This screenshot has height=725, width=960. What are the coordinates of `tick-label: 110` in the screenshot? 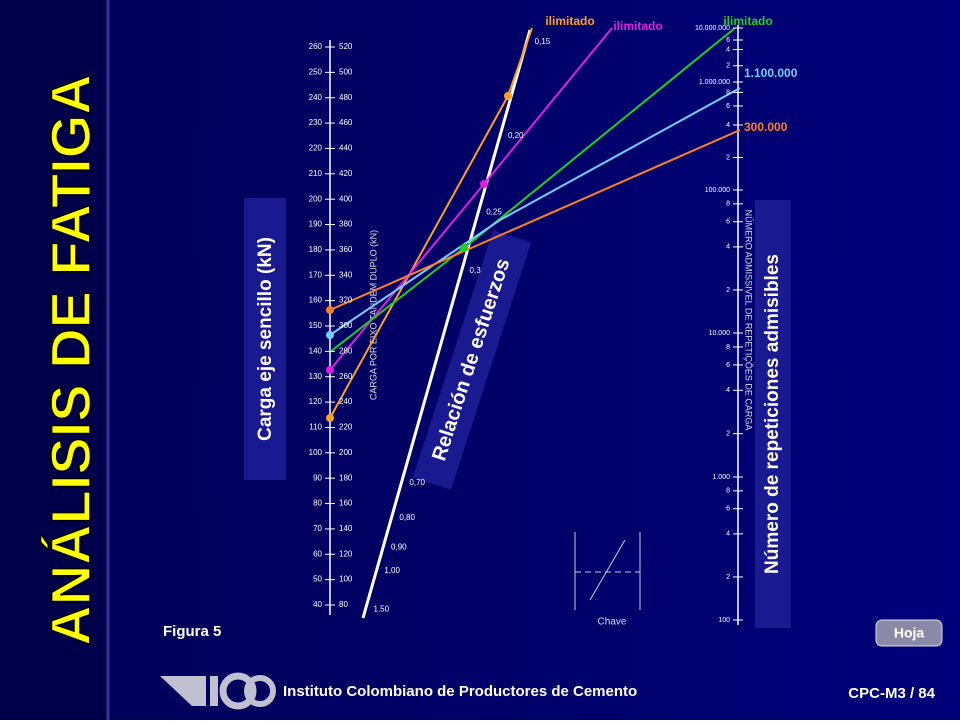 It's located at (315, 427).